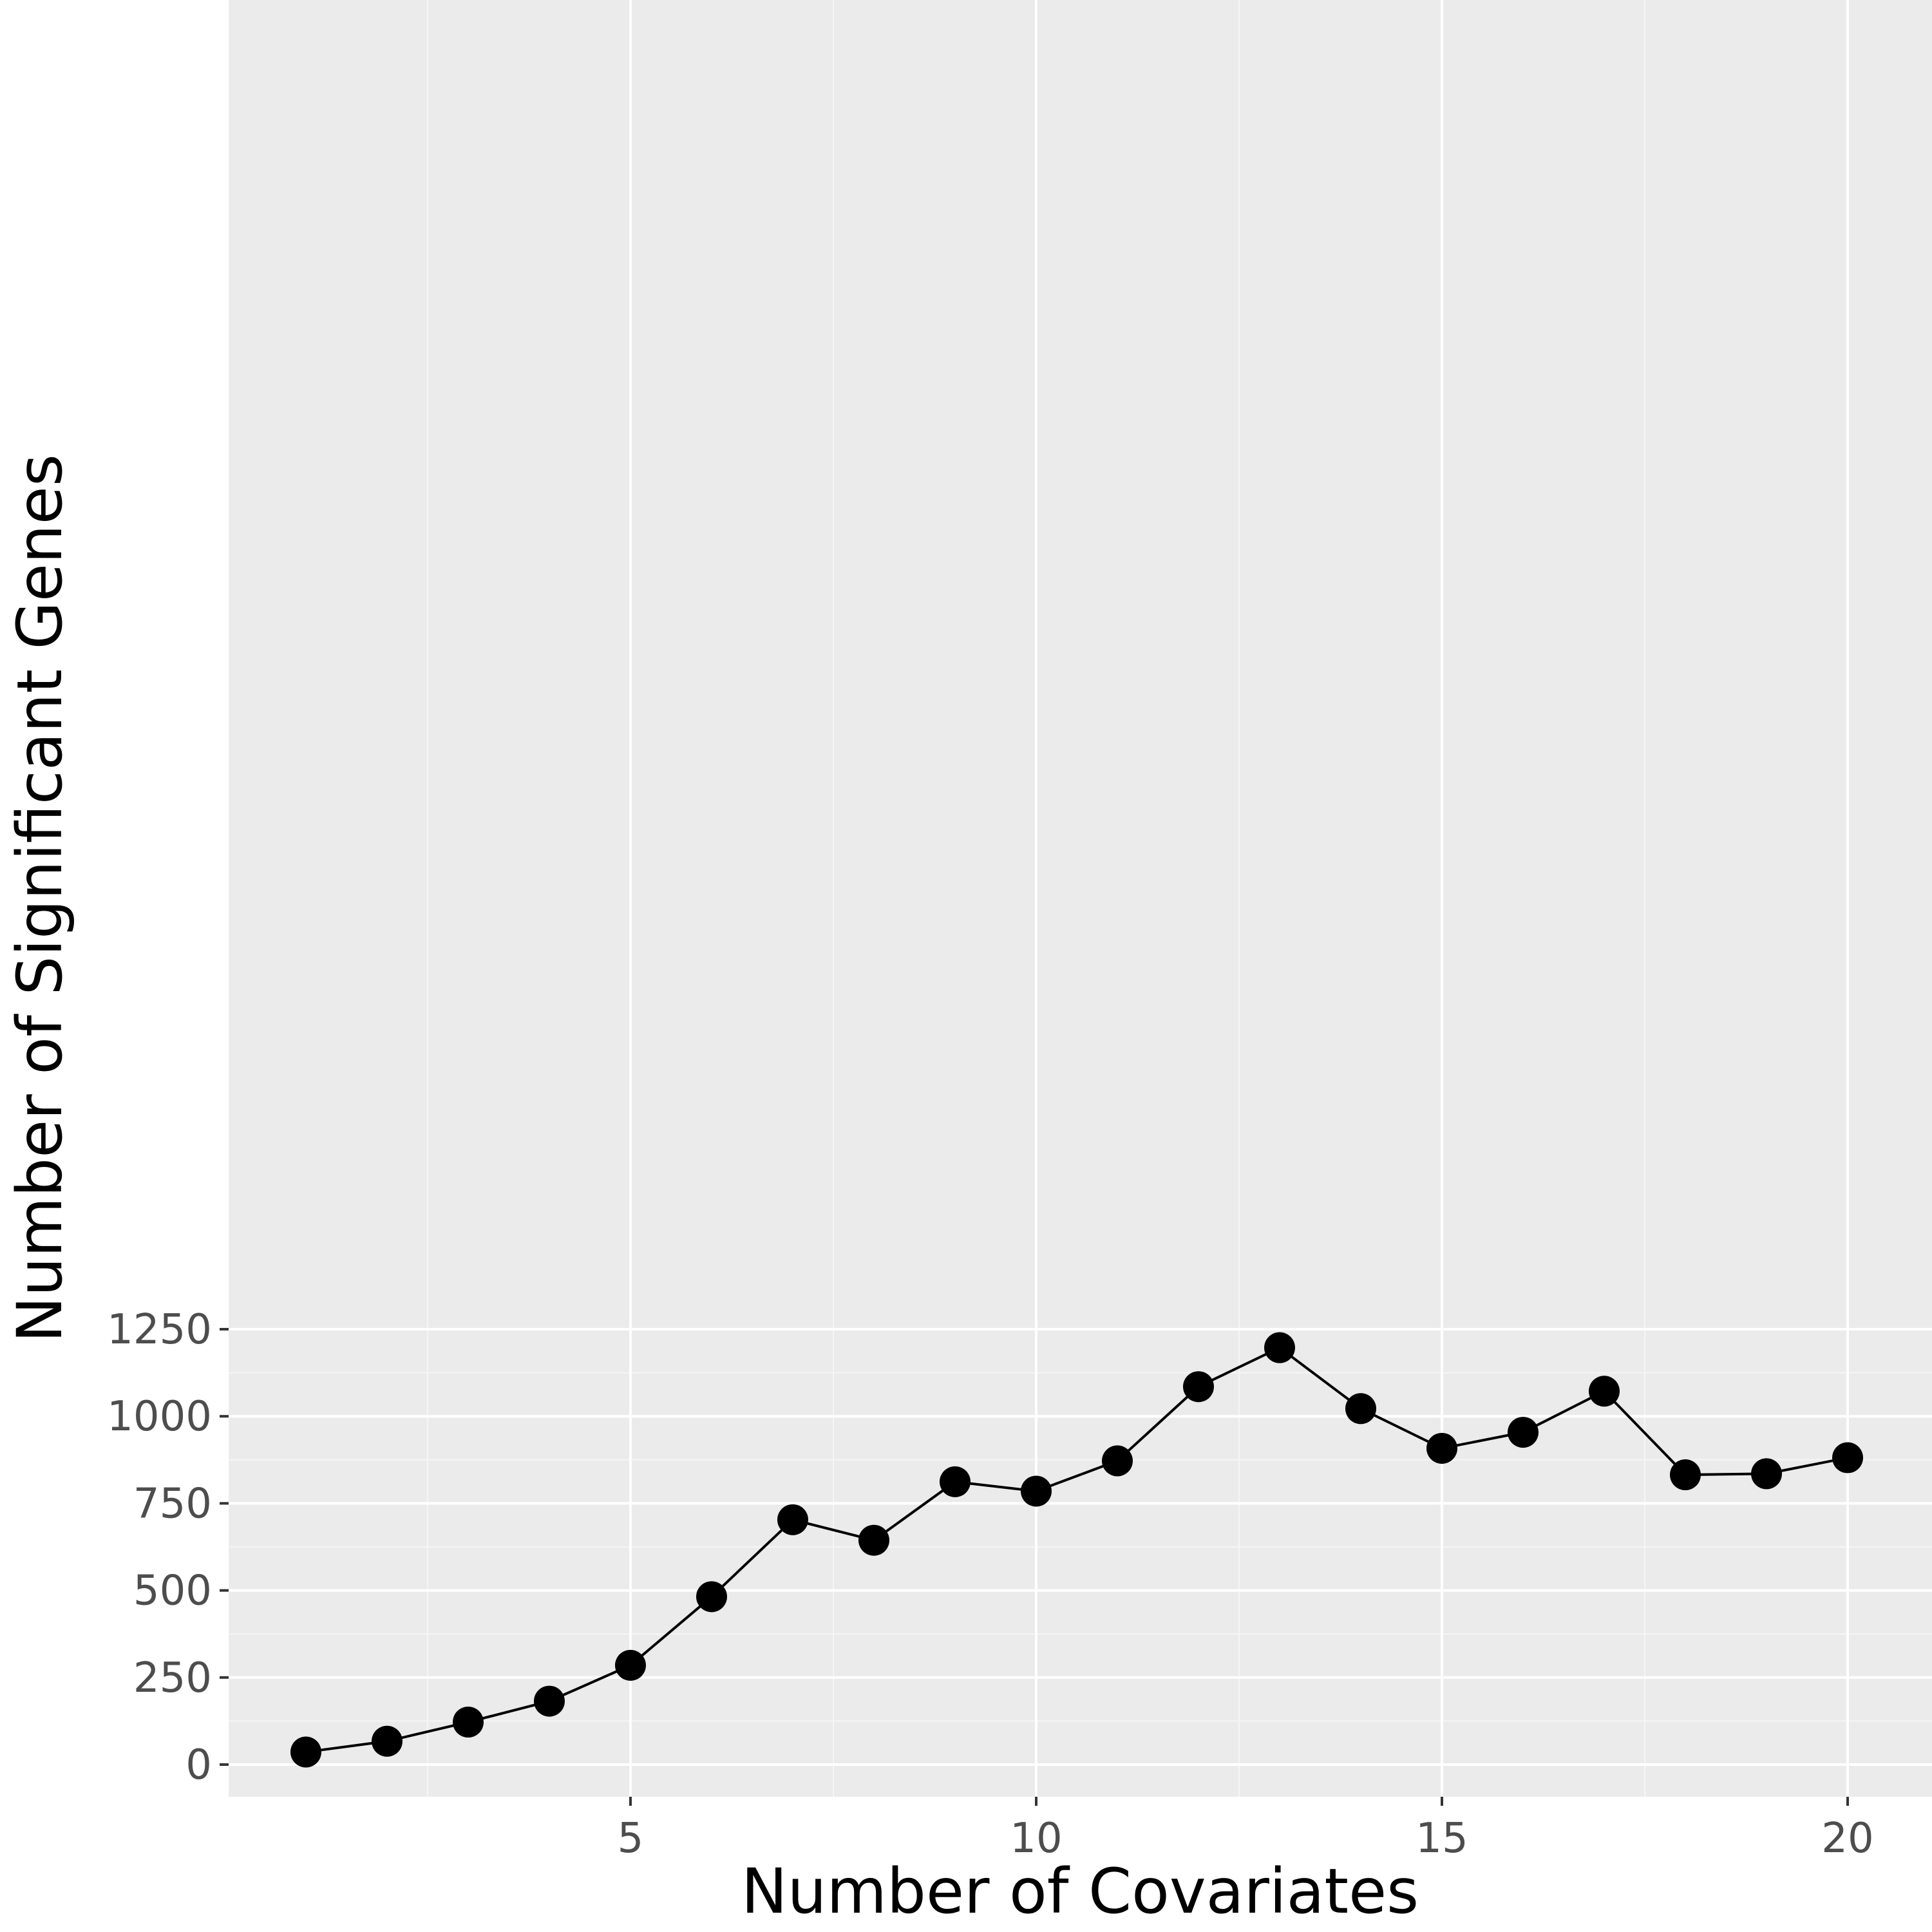 The image size is (1932, 1932). Describe the element at coordinates (1036, 1838) in the screenshot. I see `x-tick-label: 10` at that location.